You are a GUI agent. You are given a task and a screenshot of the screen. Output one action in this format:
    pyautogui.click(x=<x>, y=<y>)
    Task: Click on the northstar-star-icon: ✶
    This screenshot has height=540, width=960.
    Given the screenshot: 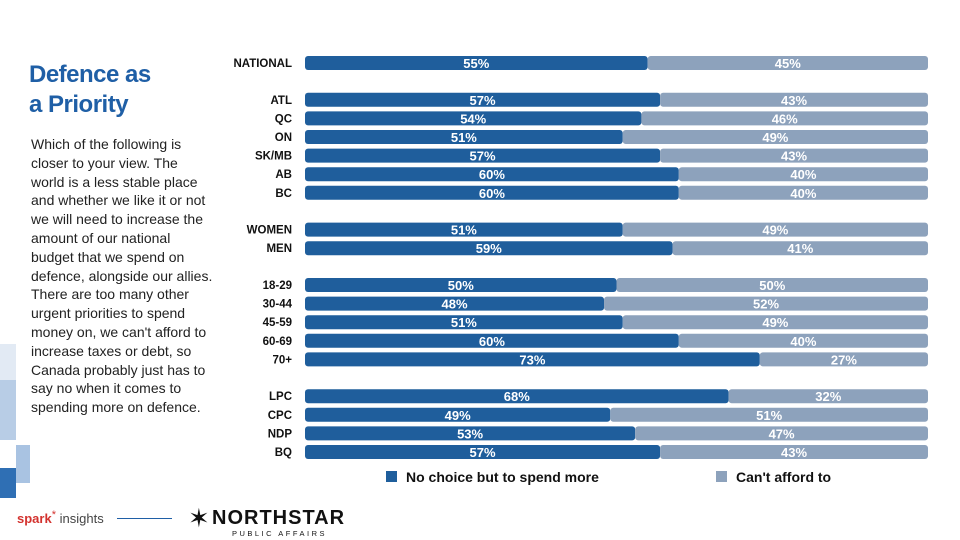 What is the action you would take?
    pyautogui.click(x=199, y=518)
    